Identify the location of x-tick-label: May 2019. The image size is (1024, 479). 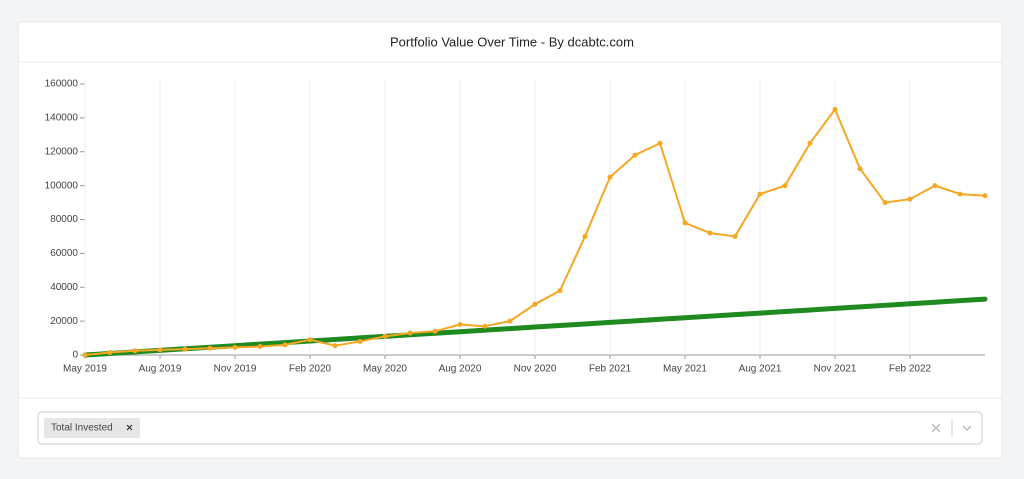
(85, 369).